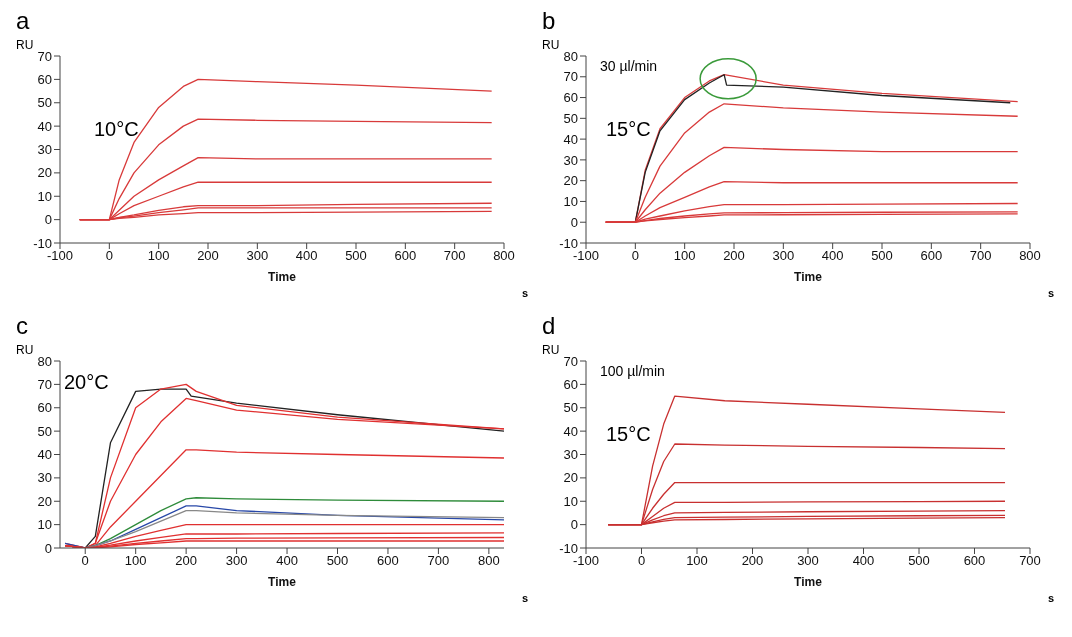 This screenshot has width=1072, height=637. I want to click on chart-title: b, so click(549, 20).